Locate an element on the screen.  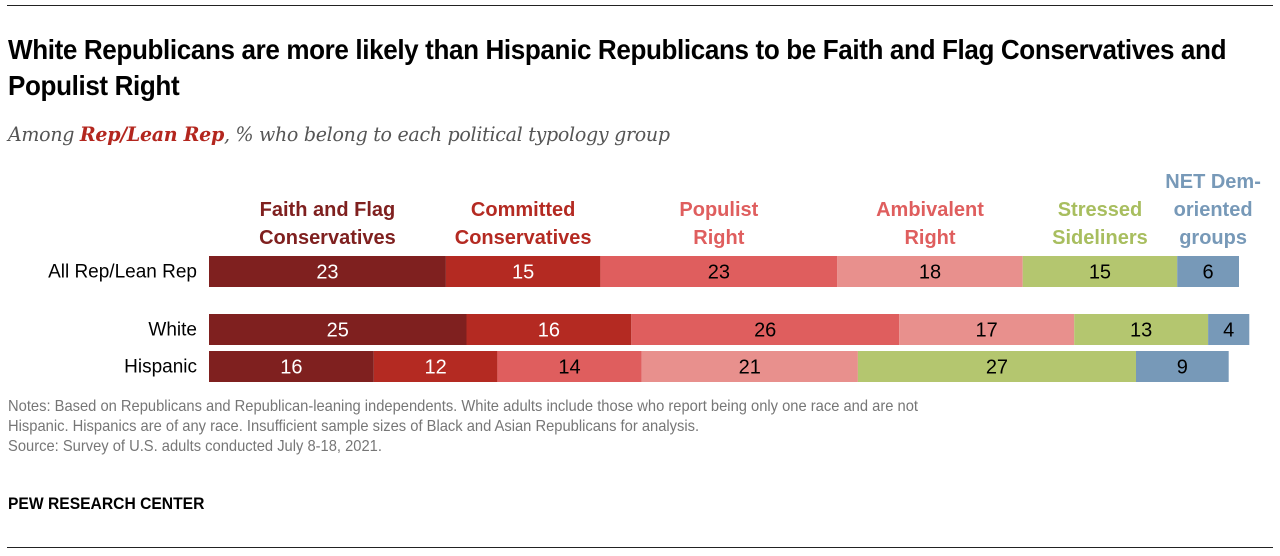
pew-research-center-logo: PEW RESEARCH CENTER is located at coordinates (106, 503).